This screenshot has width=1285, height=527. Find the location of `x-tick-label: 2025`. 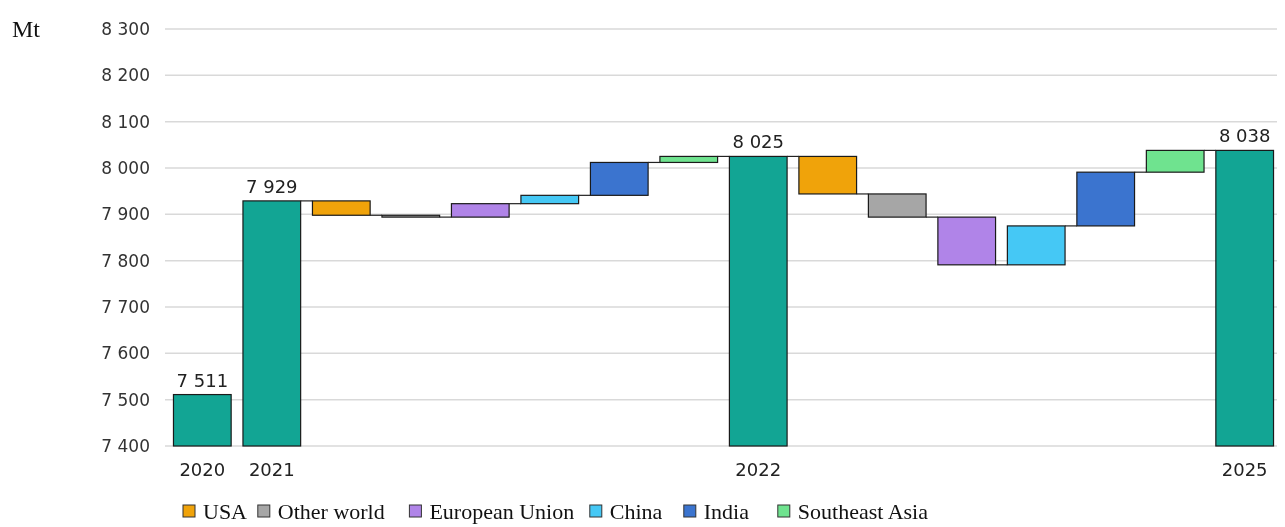

x-tick-label: 2025 is located at coordinates (1244, 469).